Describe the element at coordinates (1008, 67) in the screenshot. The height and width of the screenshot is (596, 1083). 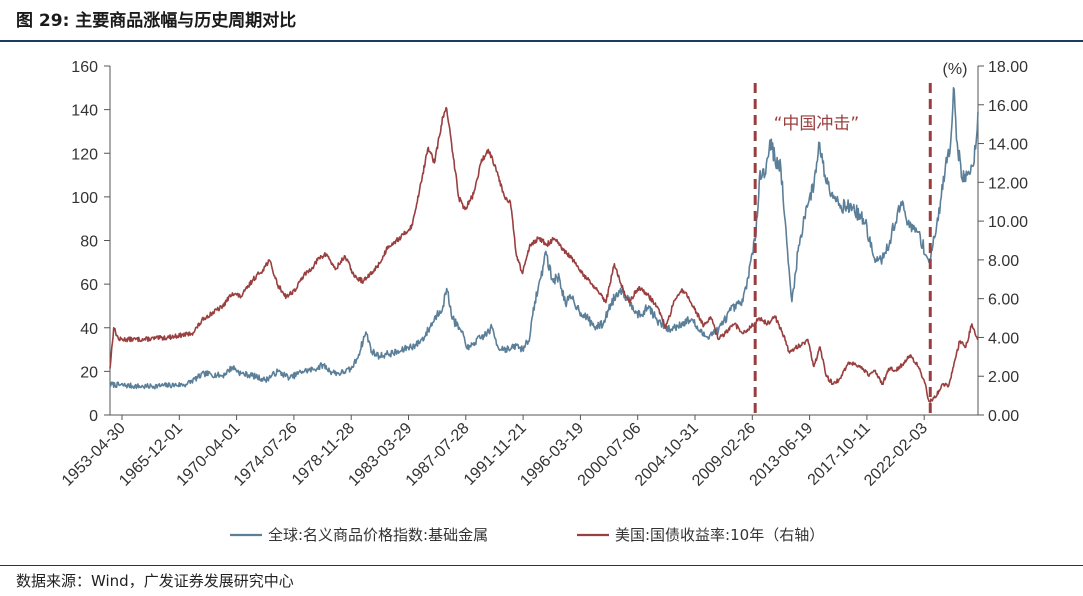
I see `y-right-tick-label: 18.00` at that location.